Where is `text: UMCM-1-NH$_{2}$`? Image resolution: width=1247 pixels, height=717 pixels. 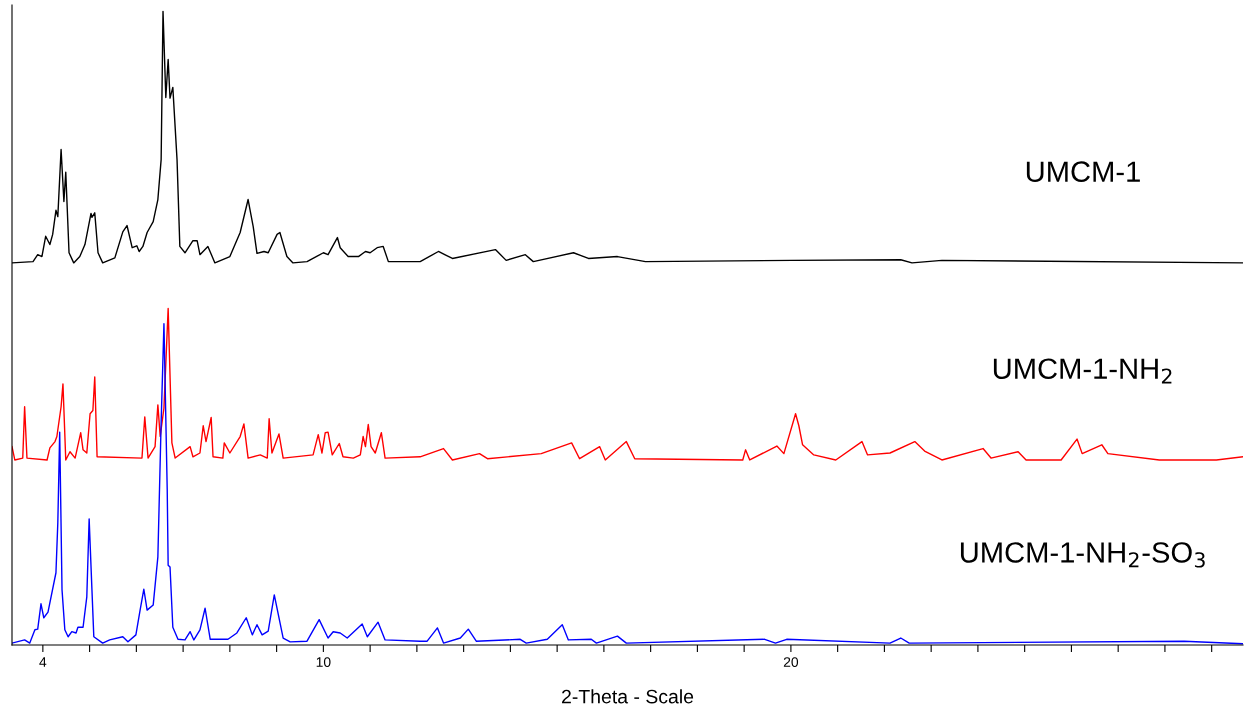
text: UMCM-1-NH$_{2}$ is located at coordinates (1082, 371).